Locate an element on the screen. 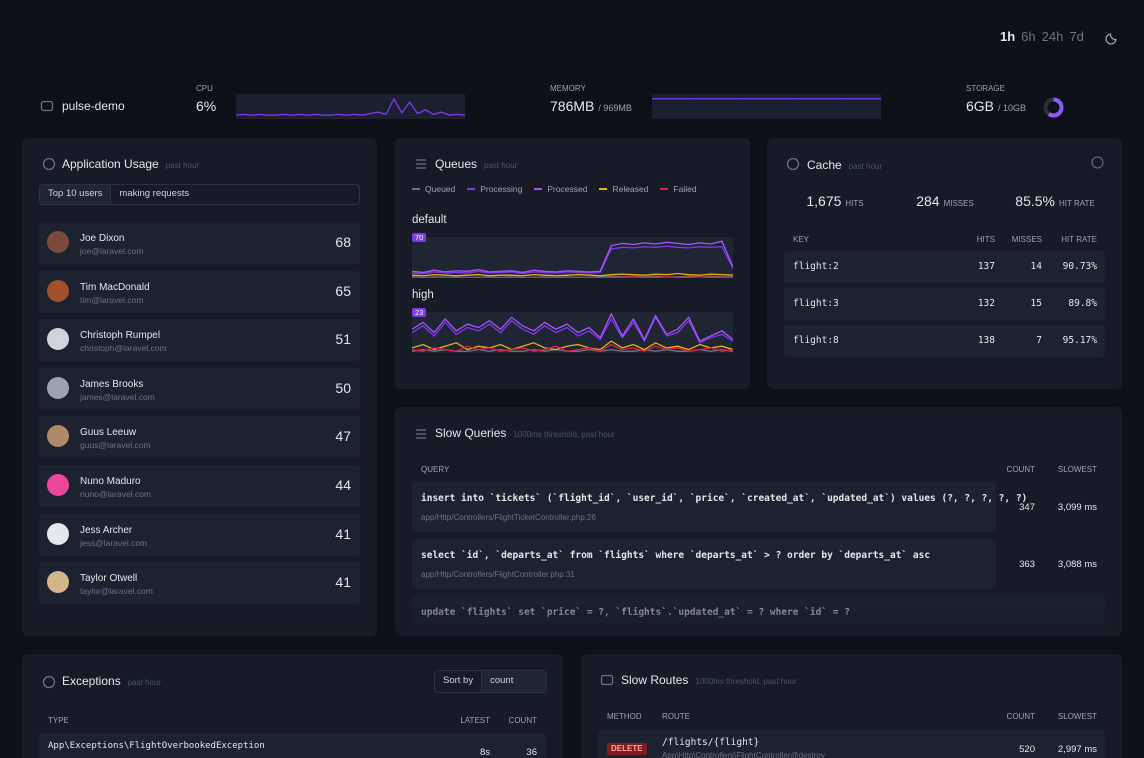 The height and width of the screenshot is (758, 1144). value: 6GB is located at coordinates (980, 106).